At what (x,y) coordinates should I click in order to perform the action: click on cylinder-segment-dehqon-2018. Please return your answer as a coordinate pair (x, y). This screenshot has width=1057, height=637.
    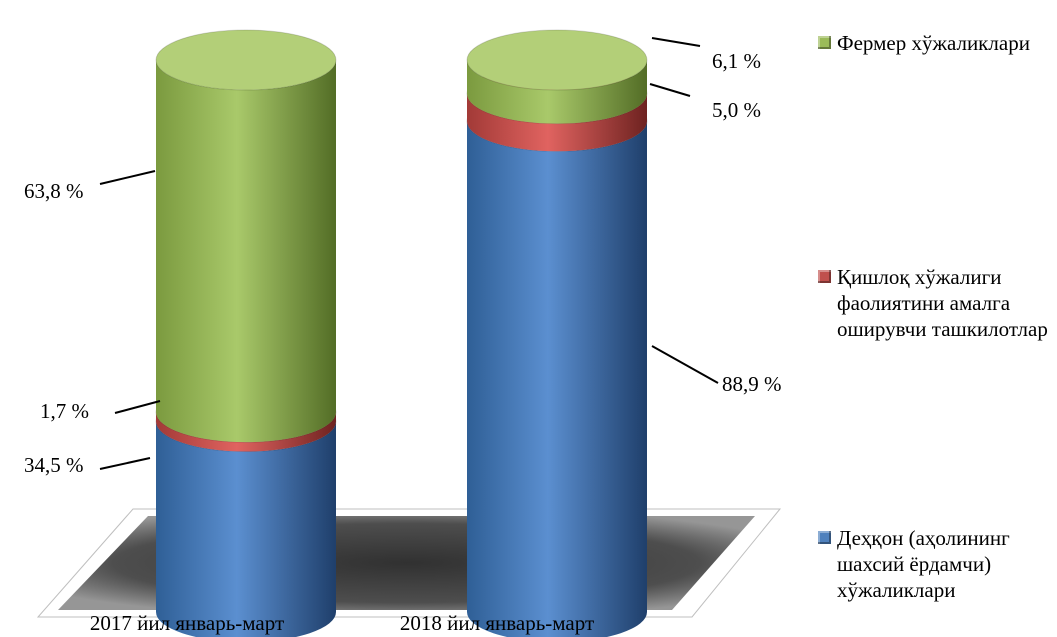
    Looking at the image, I should click on (557, 363).